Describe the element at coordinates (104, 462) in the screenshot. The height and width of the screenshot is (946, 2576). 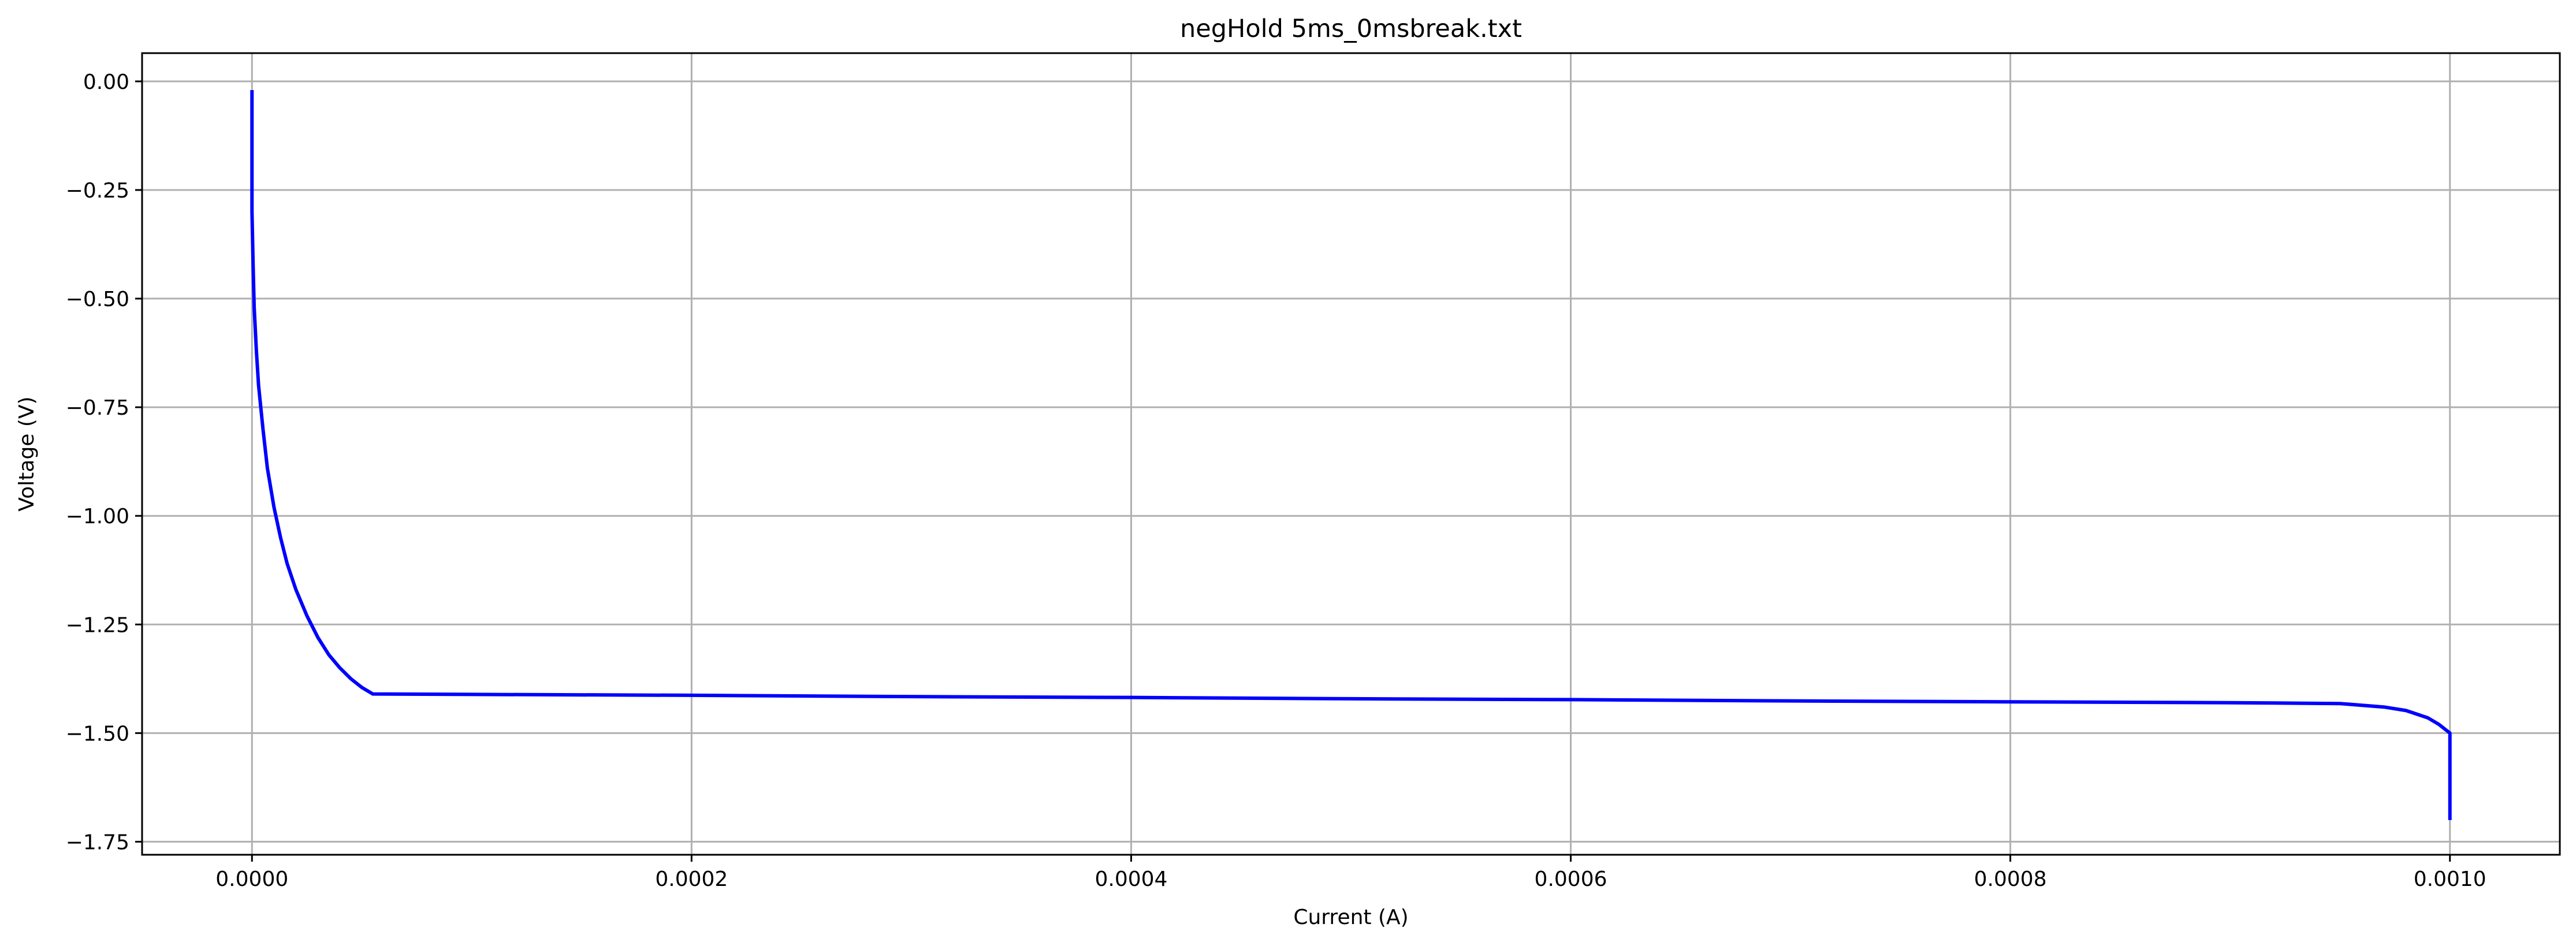
I see `y-axis: 0.00 −0.25 −0.50 −0.75 −1.00 −1.25 −1.50 −1.75` at that location.